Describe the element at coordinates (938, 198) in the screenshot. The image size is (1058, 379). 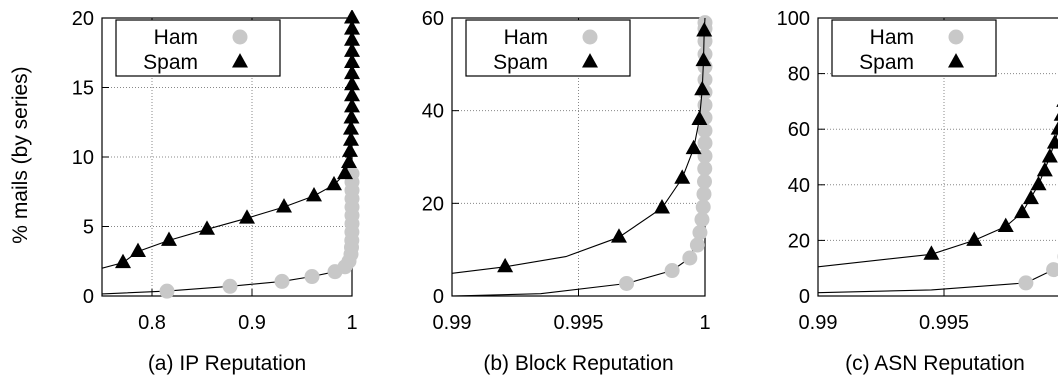
I see `data-layer` at that location.